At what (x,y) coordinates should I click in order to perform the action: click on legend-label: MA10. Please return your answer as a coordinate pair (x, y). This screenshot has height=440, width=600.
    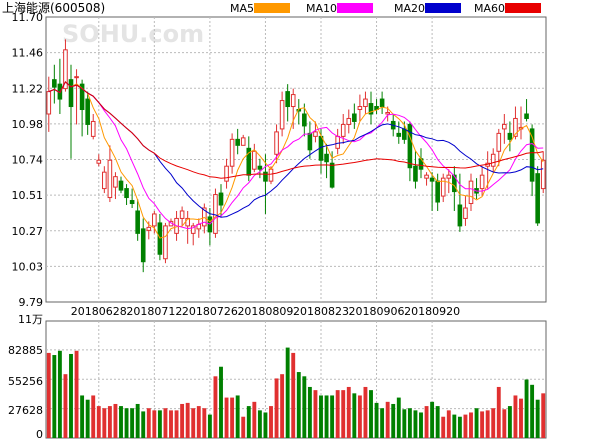
    Looking at the image, I should click on (321, 8).